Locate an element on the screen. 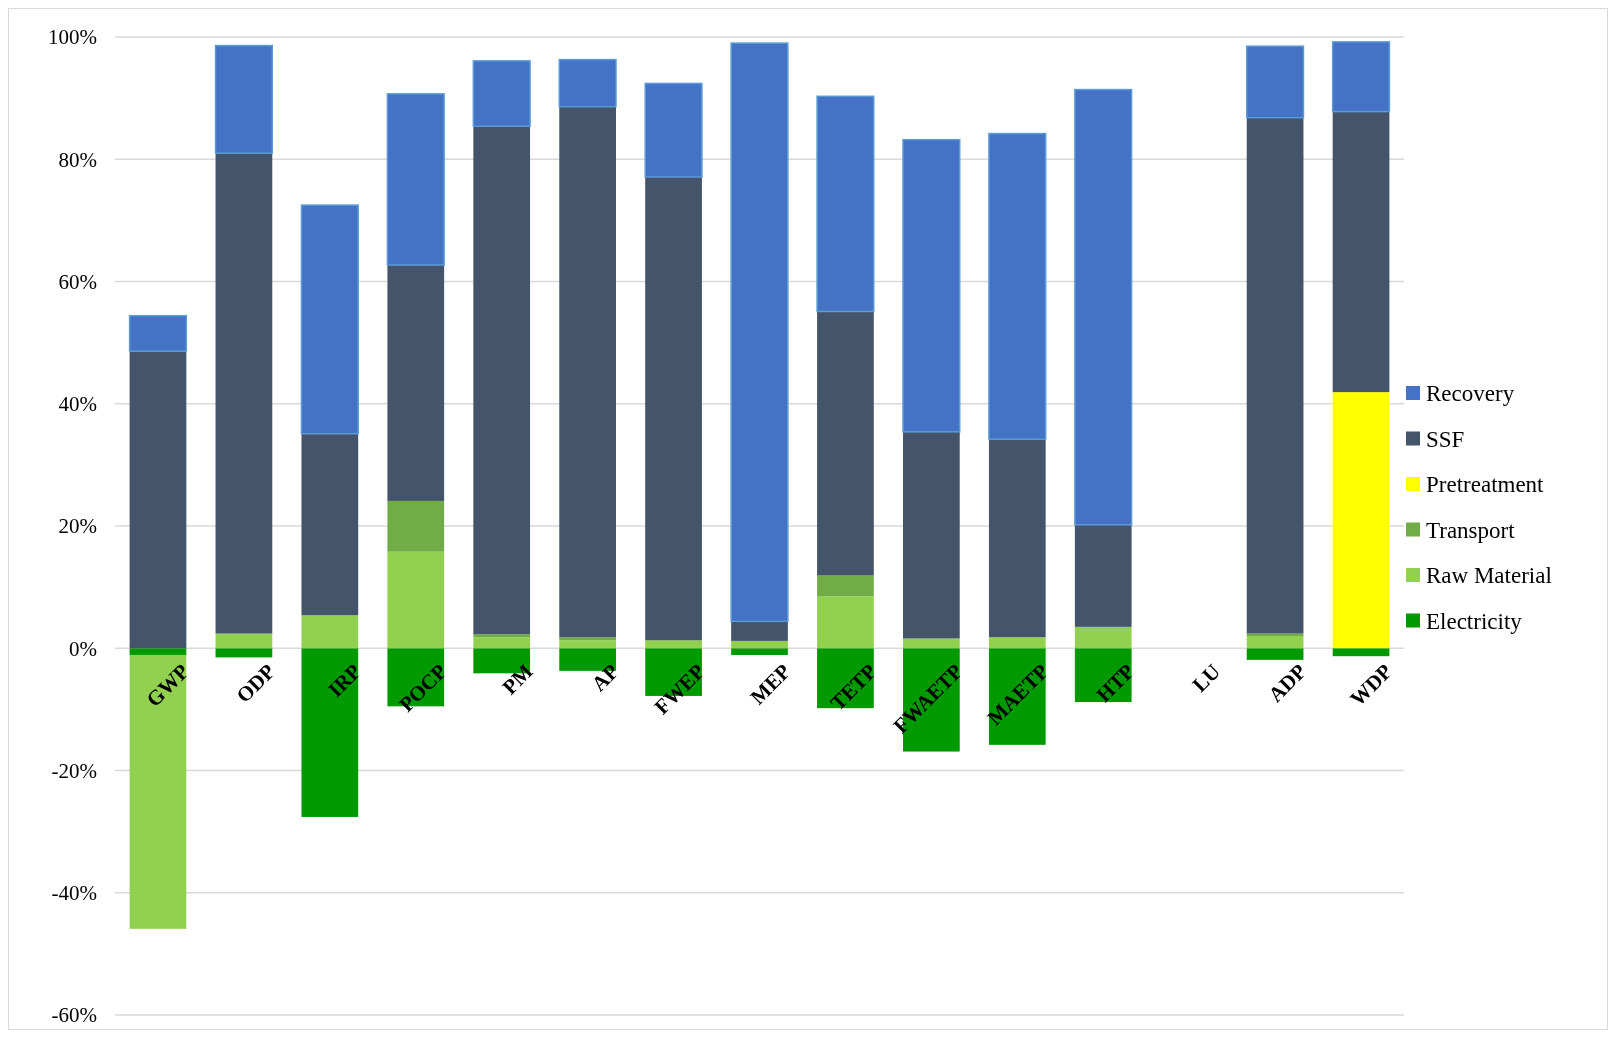  y-tick-label: -60% is located at coordinates (74, 1015).